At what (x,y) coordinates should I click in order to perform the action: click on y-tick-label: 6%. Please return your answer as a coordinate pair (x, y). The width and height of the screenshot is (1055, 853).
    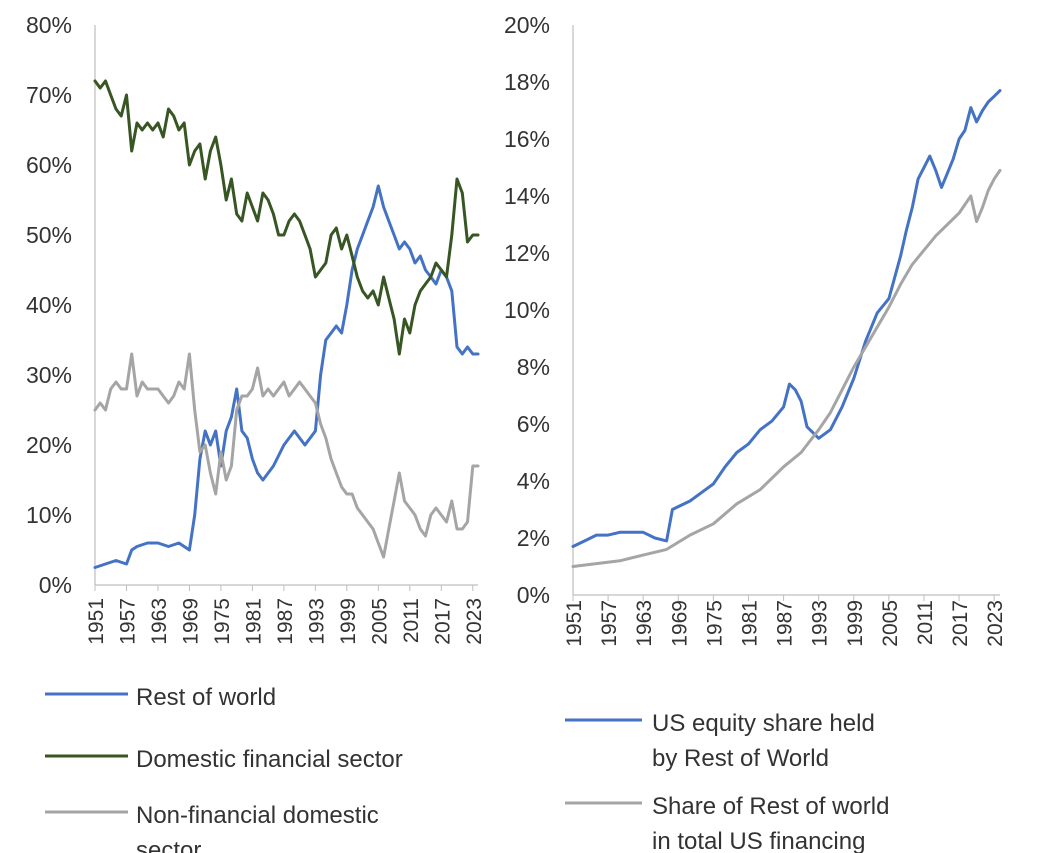
    Looking at the image, I should click on (533, 424).